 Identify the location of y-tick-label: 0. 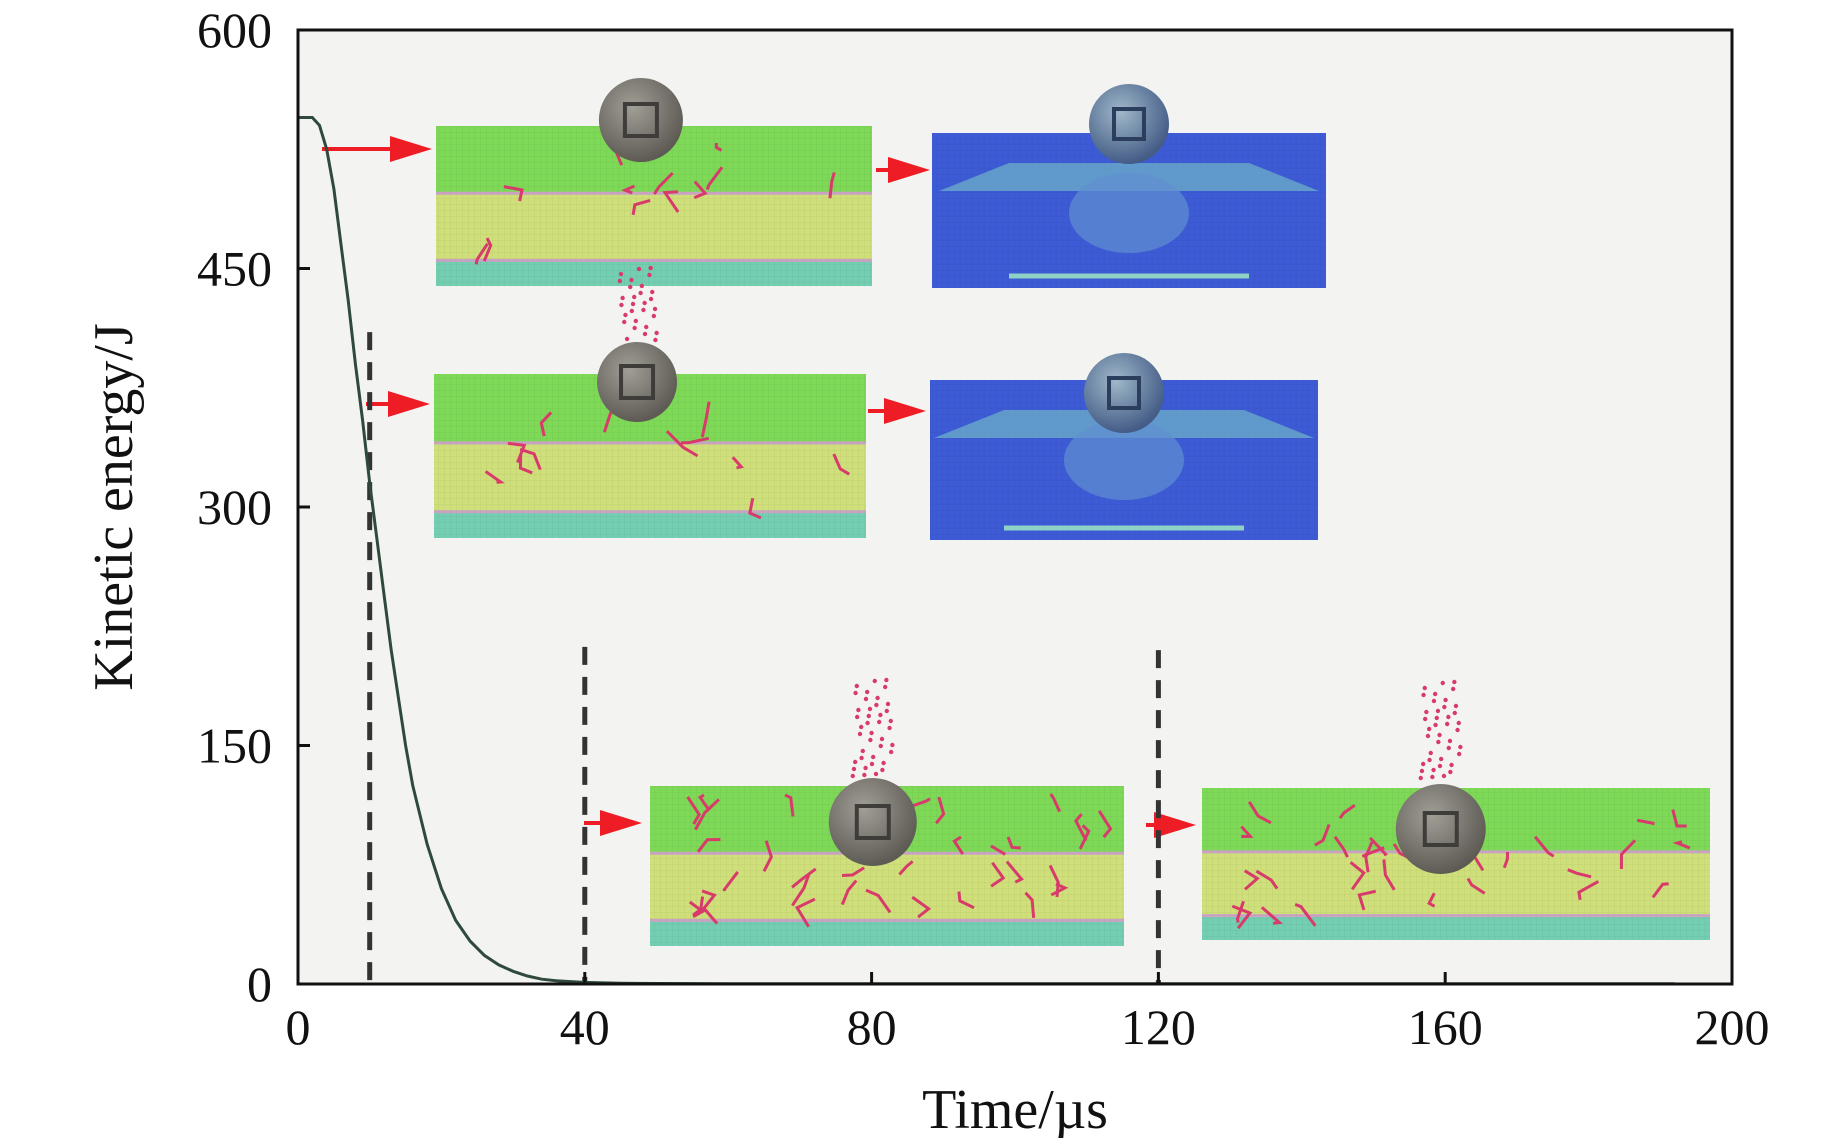
(259, 984).